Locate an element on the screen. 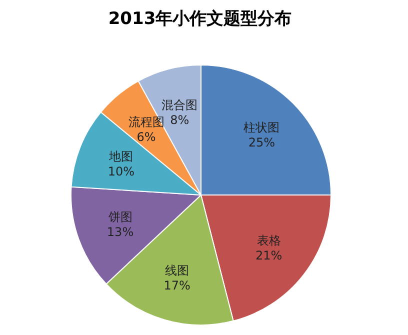 This screenshot has width=408, height=335. data-label: 8% is located at coordinates (180, 119).